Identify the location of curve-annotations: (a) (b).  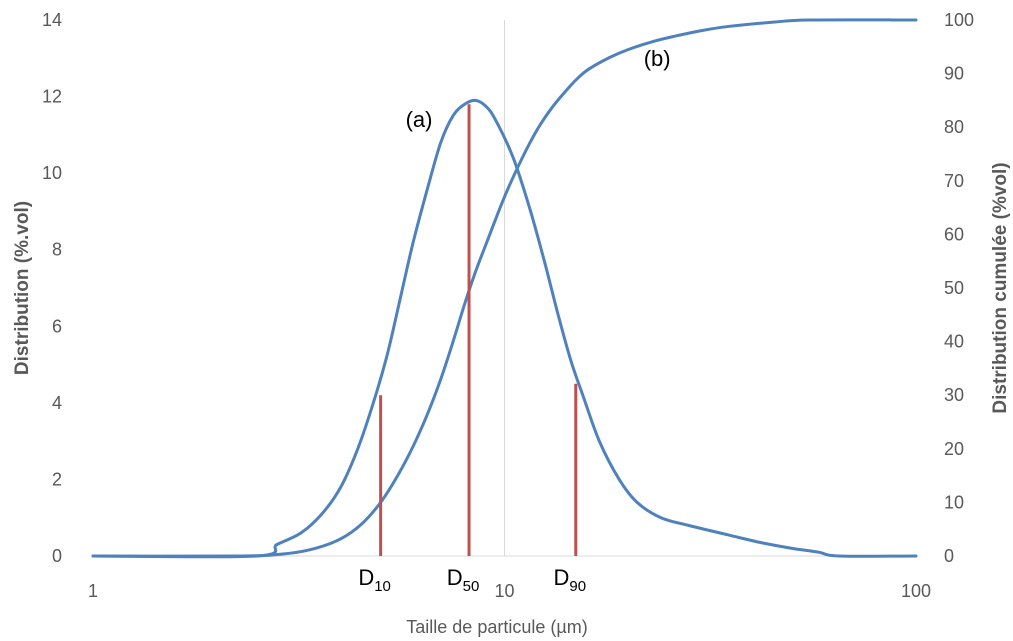
(538, 89).